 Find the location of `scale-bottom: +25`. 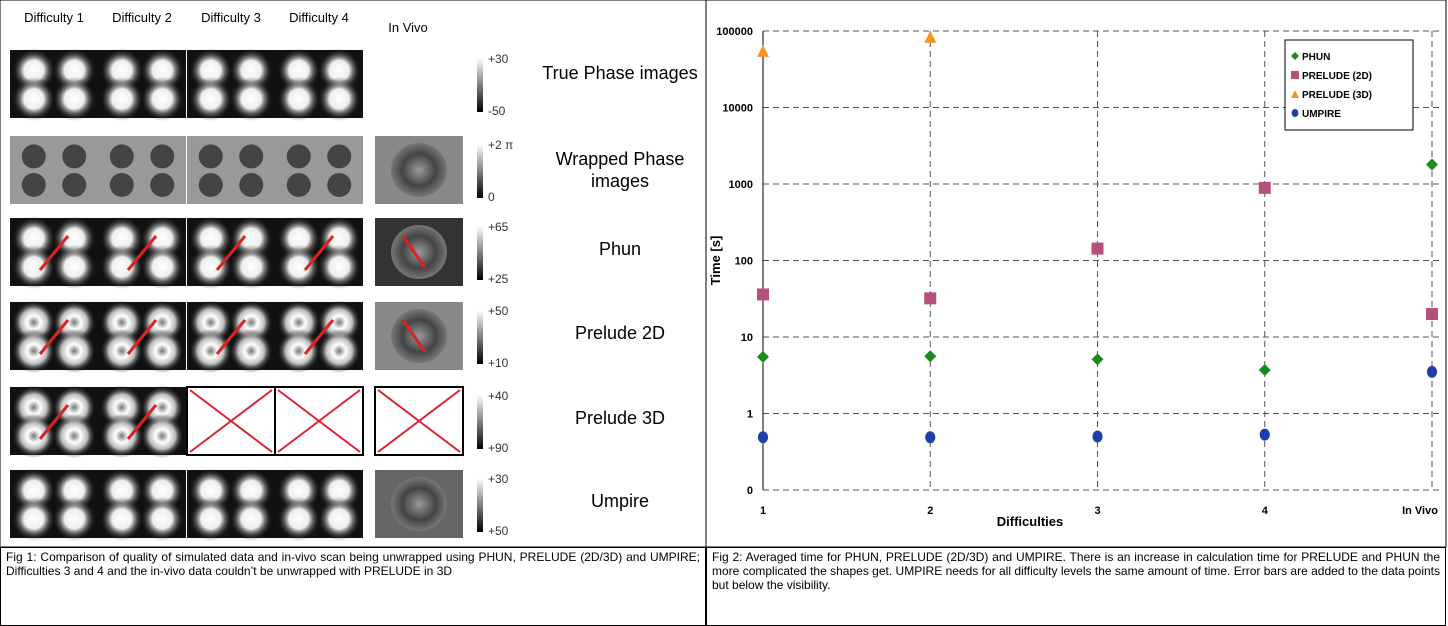

scale-bottom: +25 is located at coordinates (498, 279).